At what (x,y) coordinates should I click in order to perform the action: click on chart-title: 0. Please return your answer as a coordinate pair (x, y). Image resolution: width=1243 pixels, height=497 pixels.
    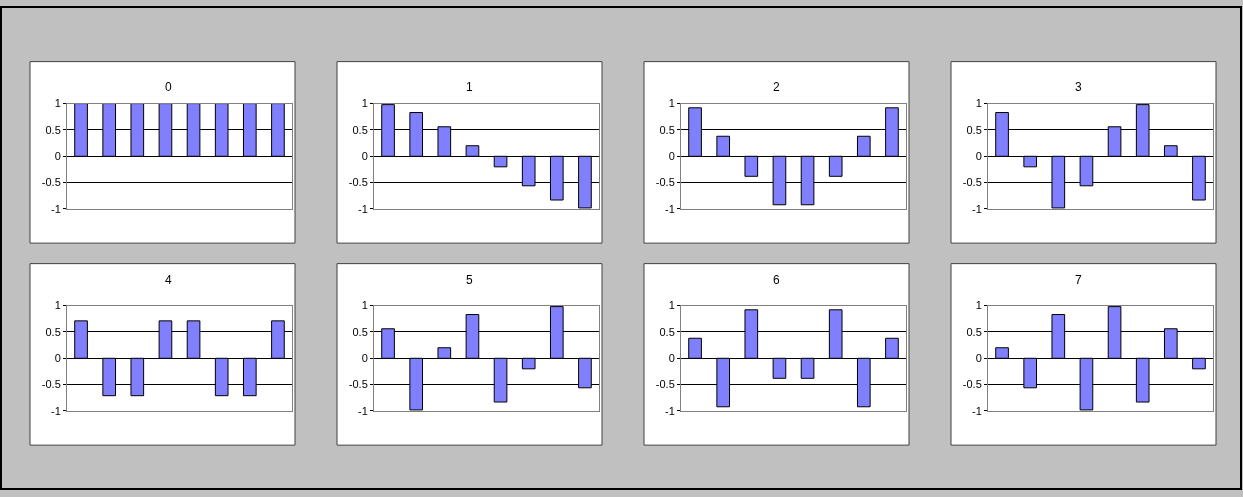
    Looking at the image, I should click on (168, 87).